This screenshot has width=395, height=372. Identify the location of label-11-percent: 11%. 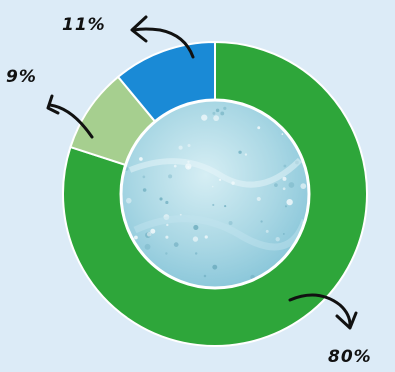
(84, 25).